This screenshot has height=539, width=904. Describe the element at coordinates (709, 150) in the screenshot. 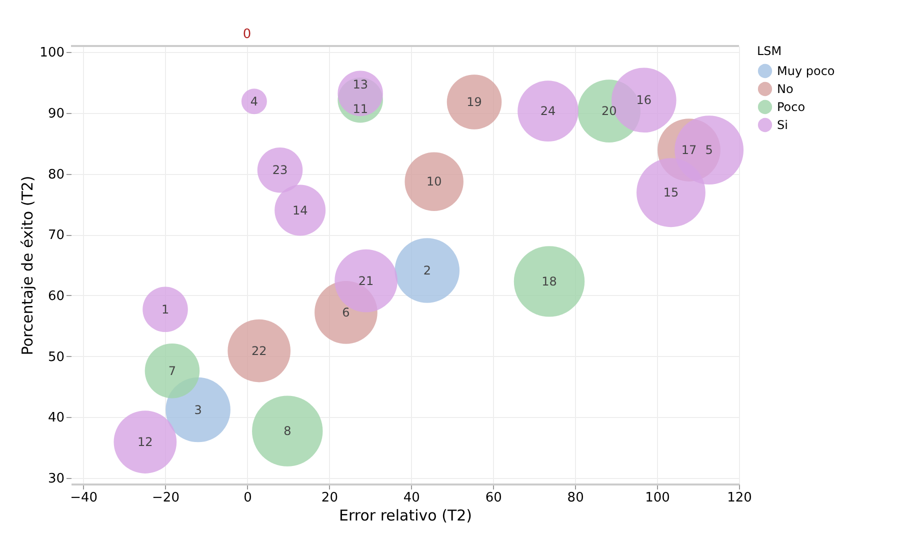

I see `annotation: 5` at that location.